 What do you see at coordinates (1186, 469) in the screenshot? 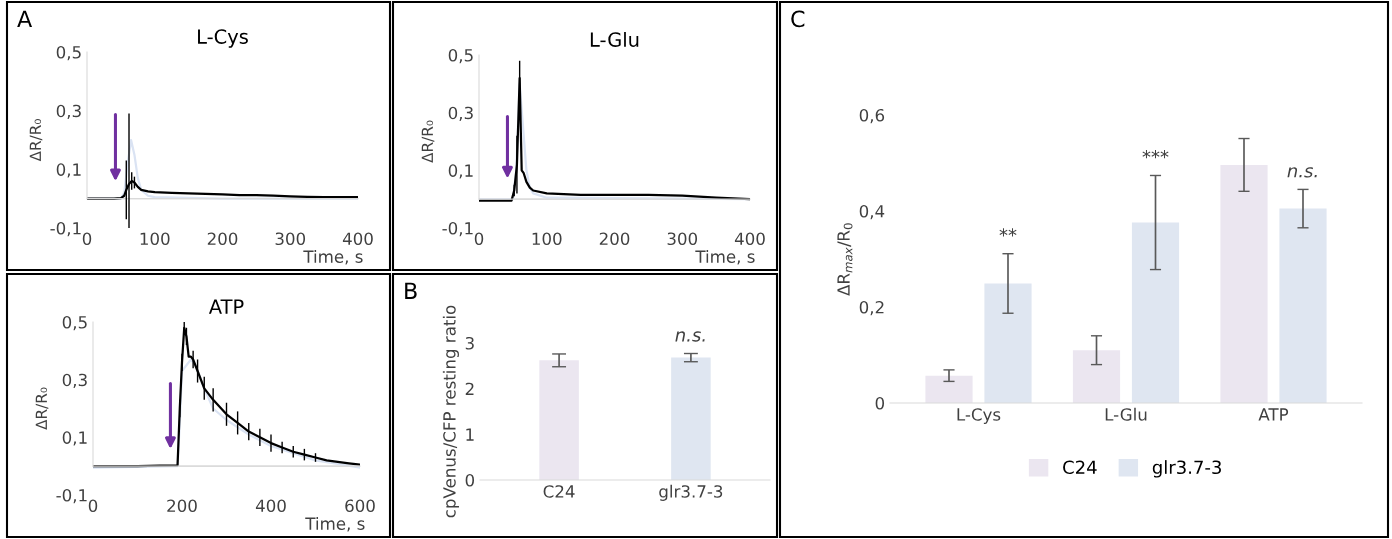
I see `legend-label: glr3.7-3` at bounding box center [1186, 469].